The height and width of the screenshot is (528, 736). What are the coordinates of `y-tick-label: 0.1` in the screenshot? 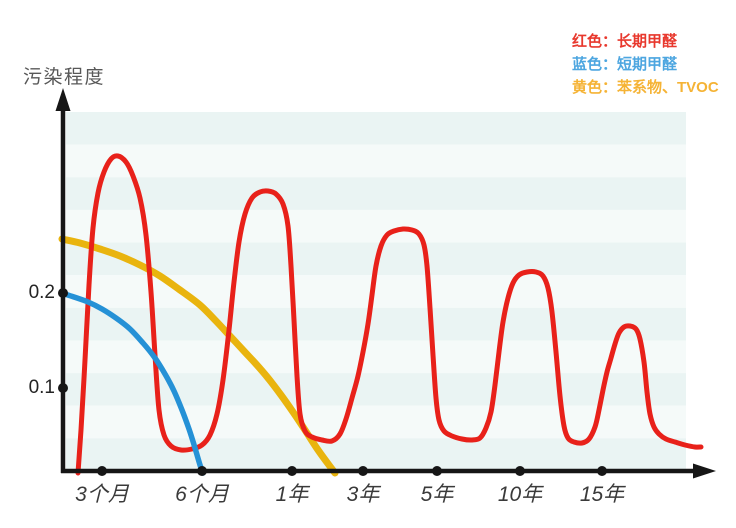 It's located at (41, 387).